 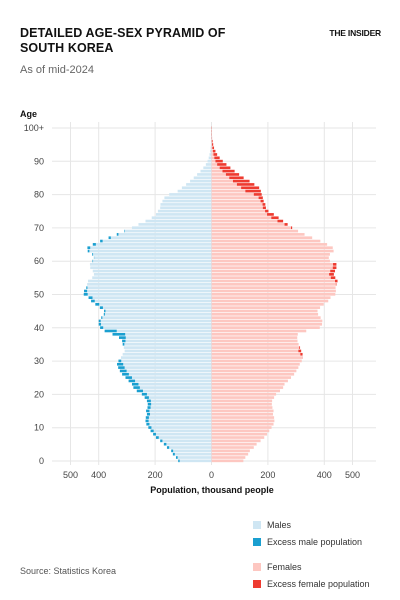 I want to click on x-tick-label: 200, so click(x=155, y=475).